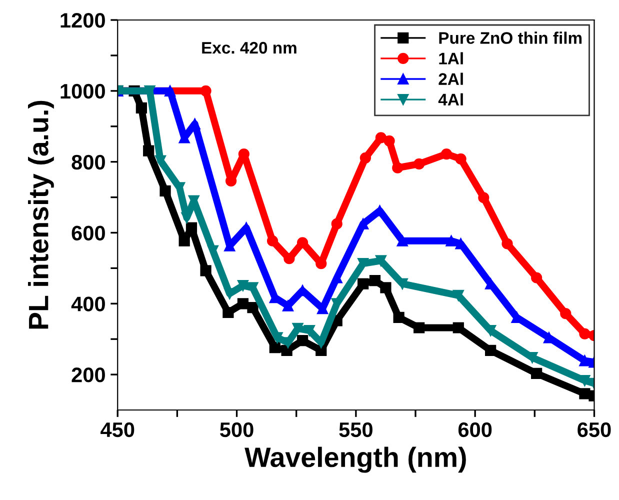  I want to click on legend-label: 4Al, so click(450, 99).